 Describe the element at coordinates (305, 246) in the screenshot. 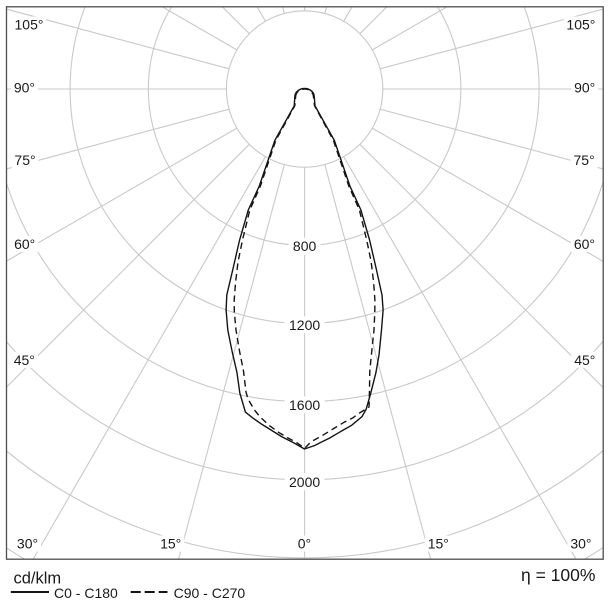

I see `svg-text: 800` at that location.